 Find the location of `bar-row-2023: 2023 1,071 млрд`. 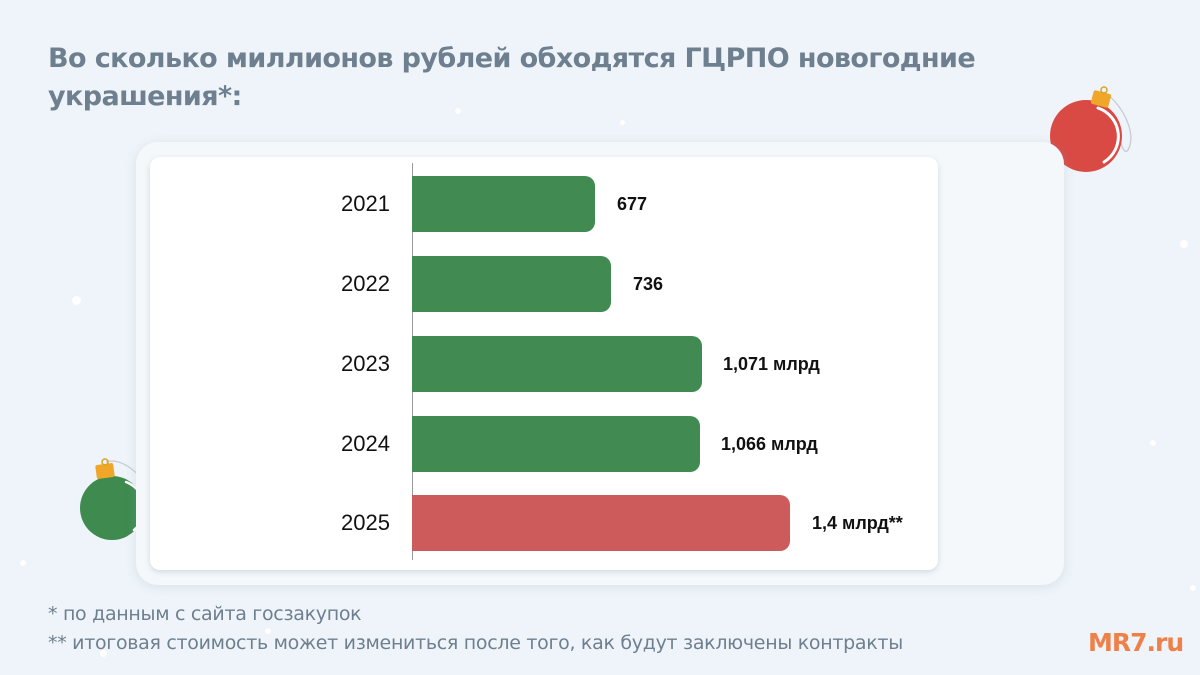

bar-row-2023: 2023 1,071 млрд is located at coordinates (600, 364).